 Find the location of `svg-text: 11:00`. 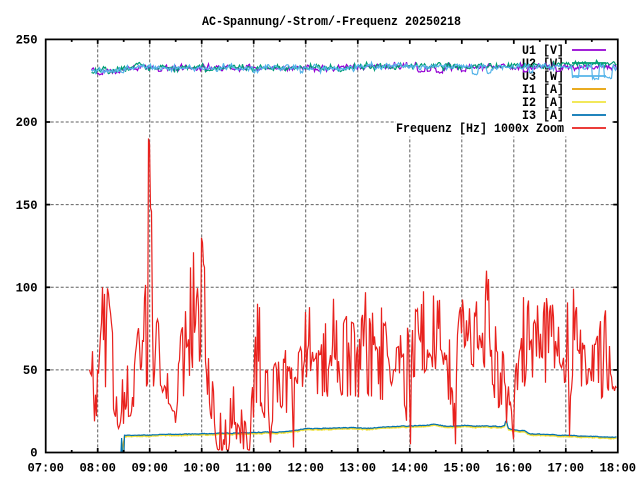

svg-text: 11:00 is located at coordinates (253, 467).